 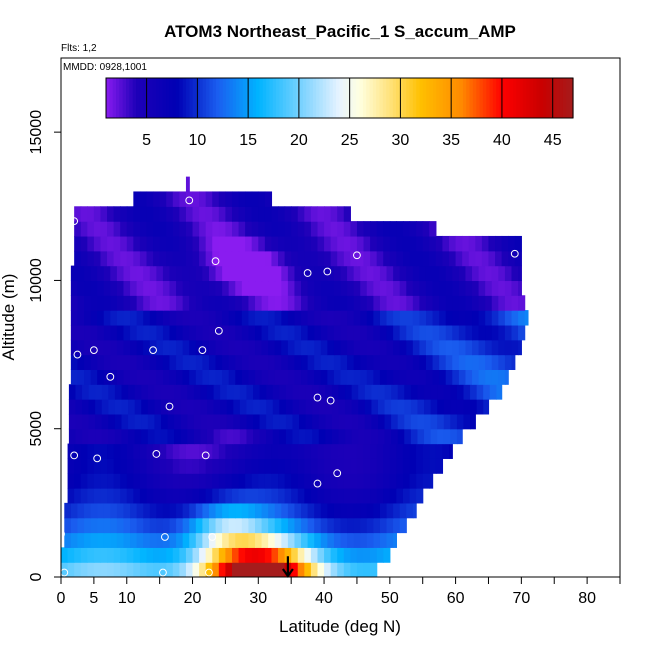 What do you see at coordinates (36, 280) in the screenshot?
I see `y-tick-label: 10000` at bounding box center [36, 280].